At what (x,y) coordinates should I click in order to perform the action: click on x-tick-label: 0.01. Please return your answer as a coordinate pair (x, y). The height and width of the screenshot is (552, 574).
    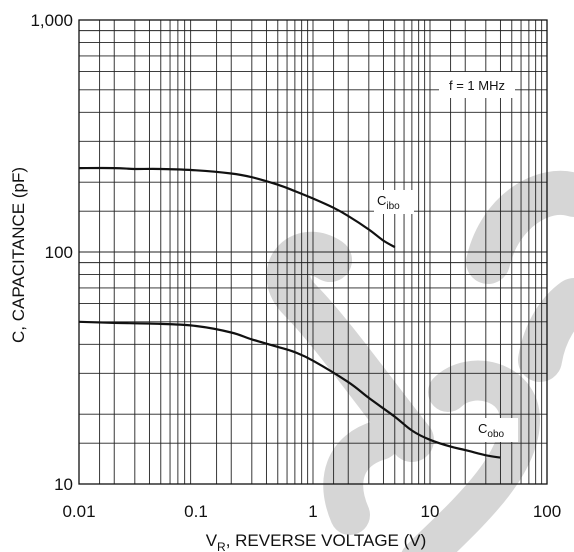
    Looking at the image, I should click on (78, 511).